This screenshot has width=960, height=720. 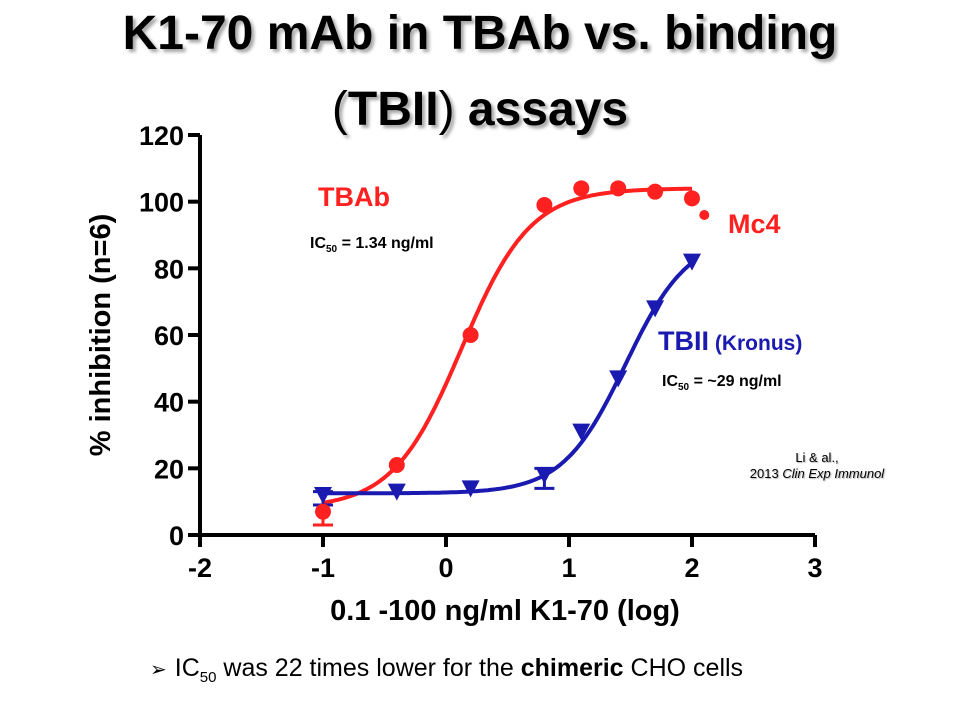 What do you see at coordinates (208, 677) in the screenshot?
I see `bullet-sub: 50` at bounding box center [208, 677].